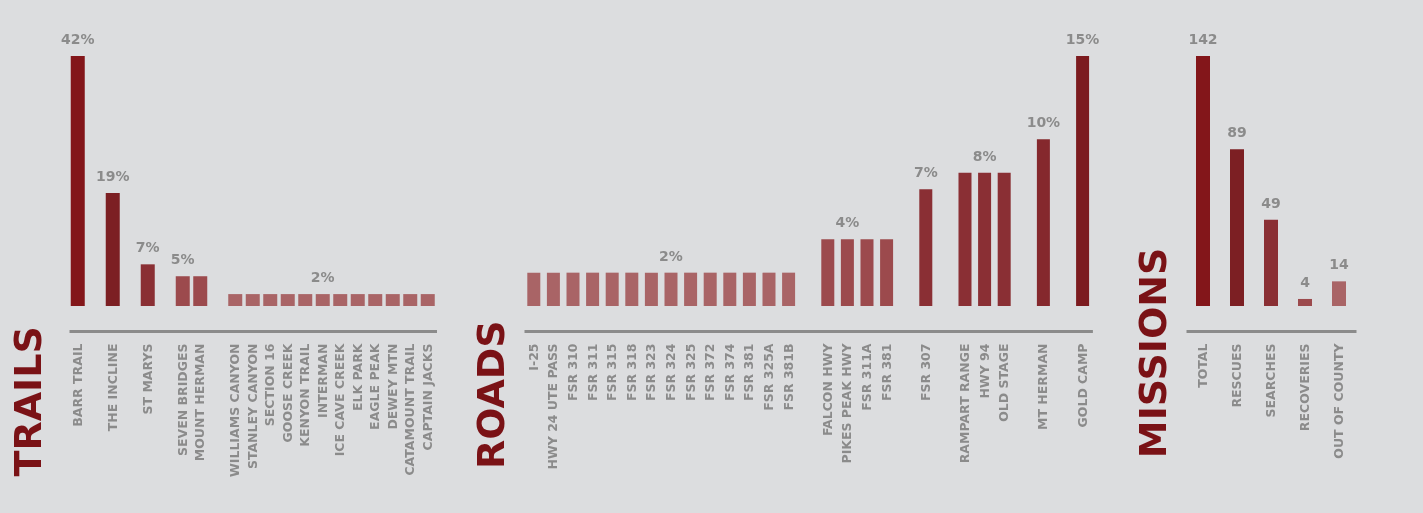  I want to click on x-tick-label: GOLD CAMP, so click(1082, 385).